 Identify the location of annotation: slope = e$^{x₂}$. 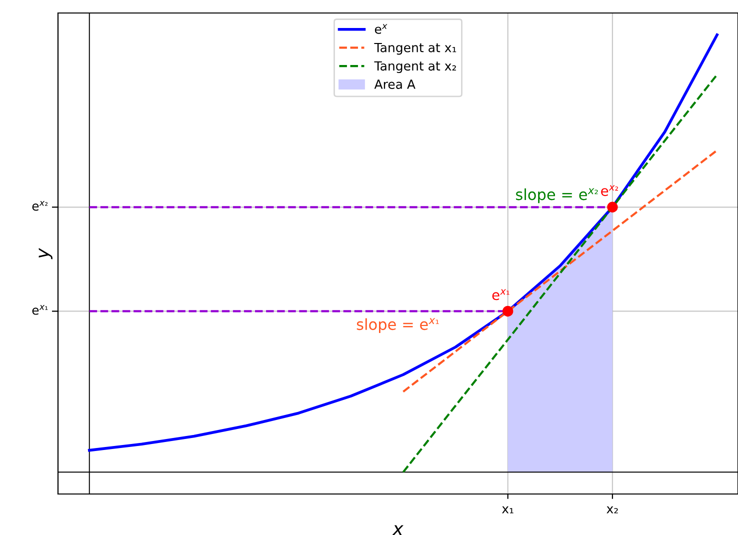
(557, 196).